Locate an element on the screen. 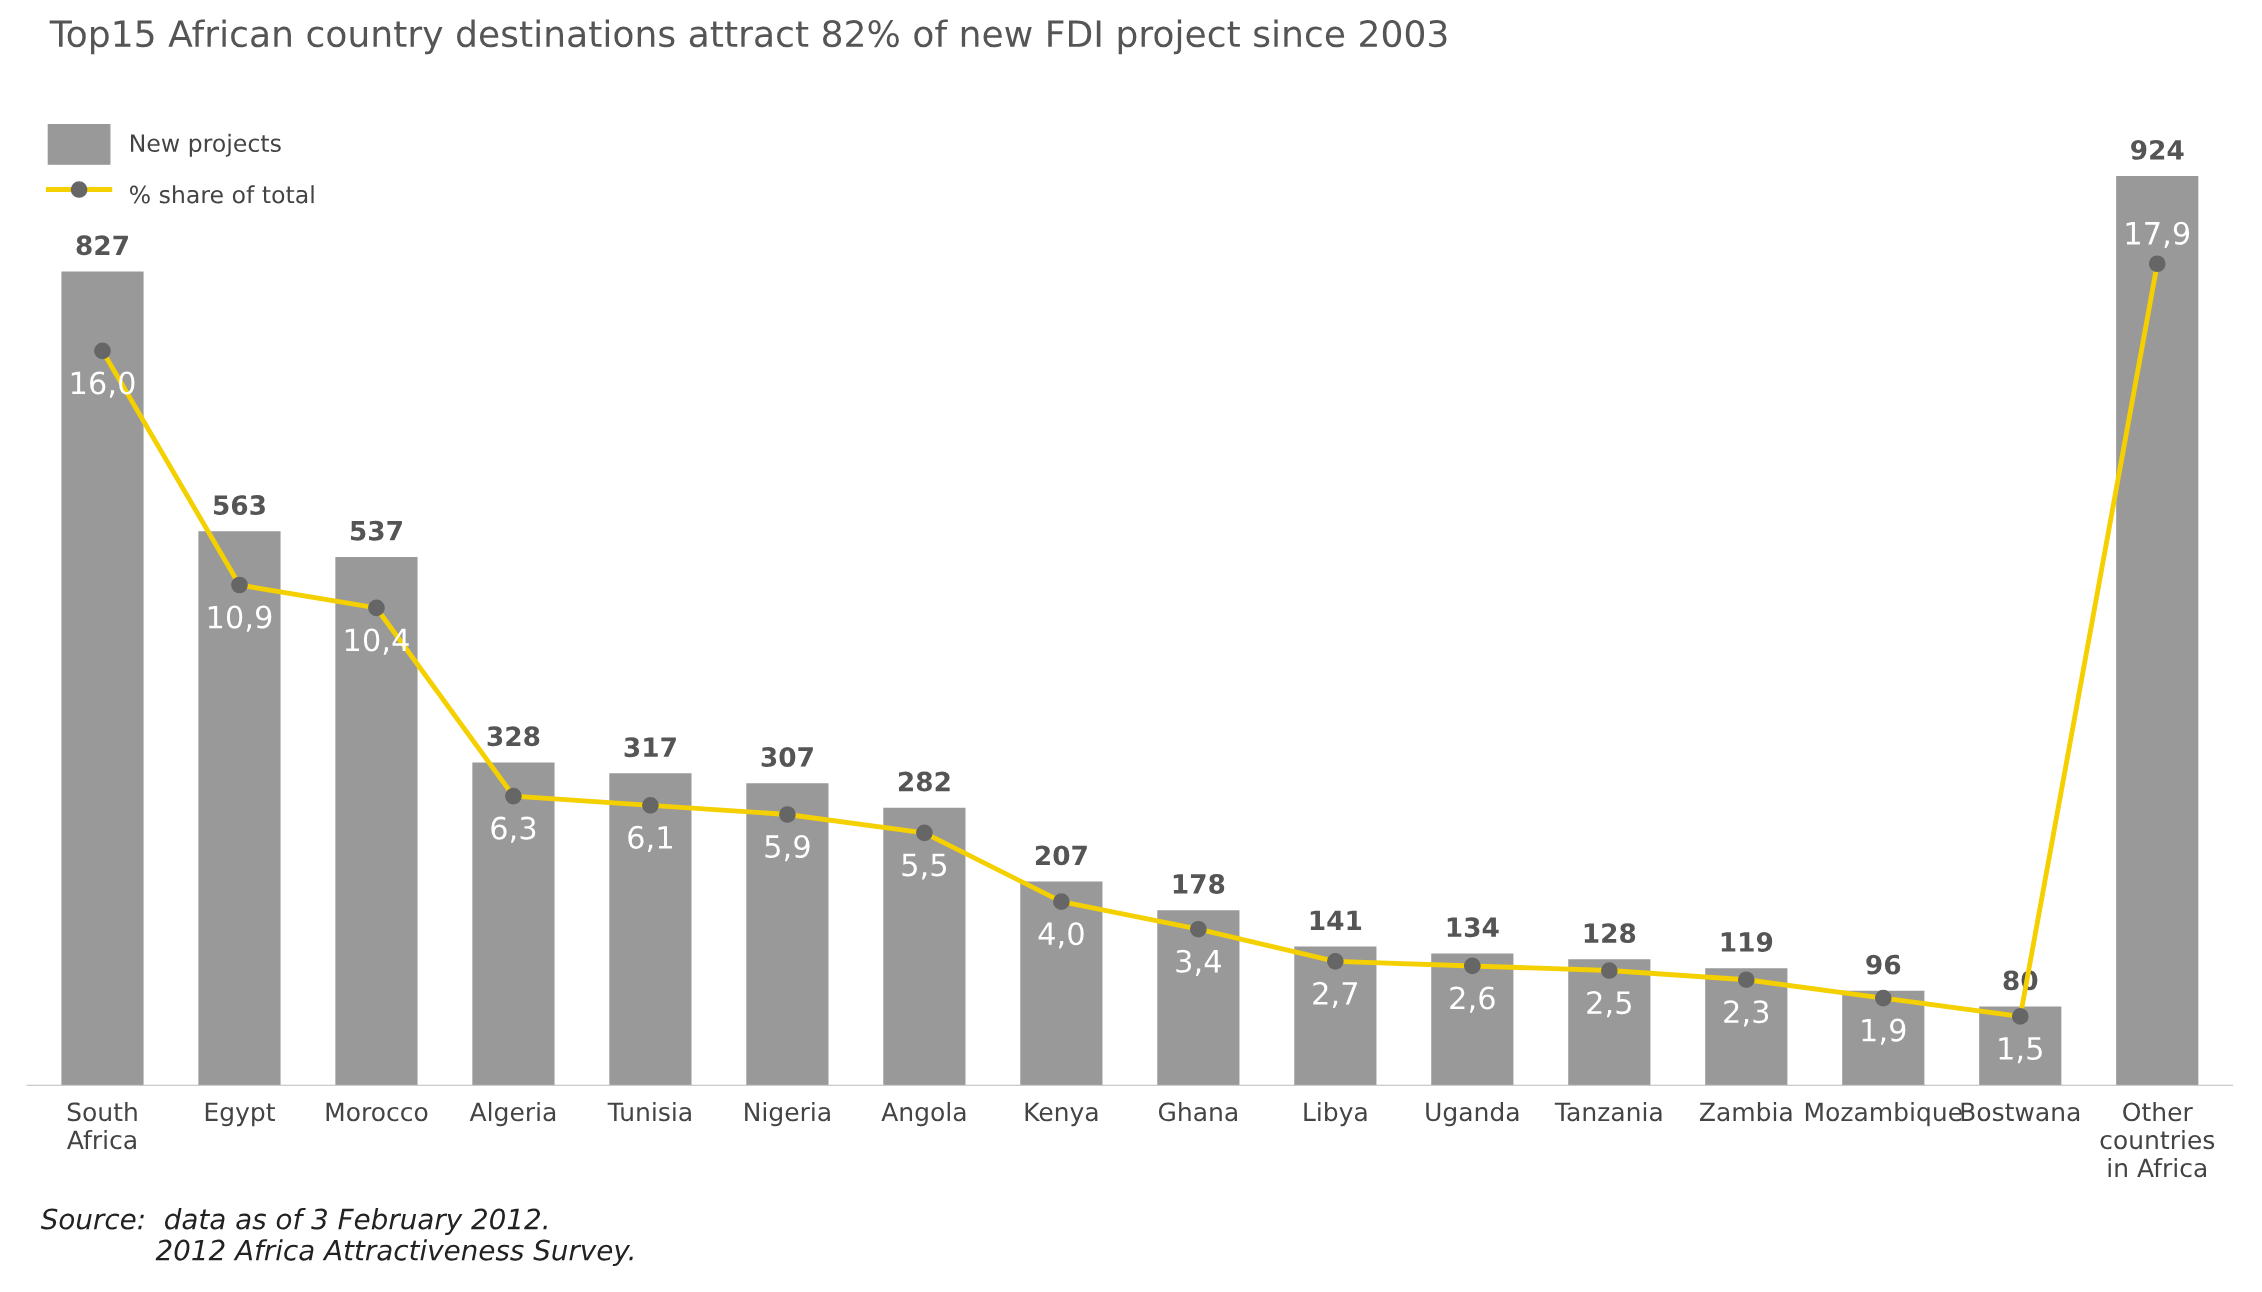 The height and width of the screenshot is (1292, 2262). x-tick-label: Zambia is located at coordinates (1745, 1111).